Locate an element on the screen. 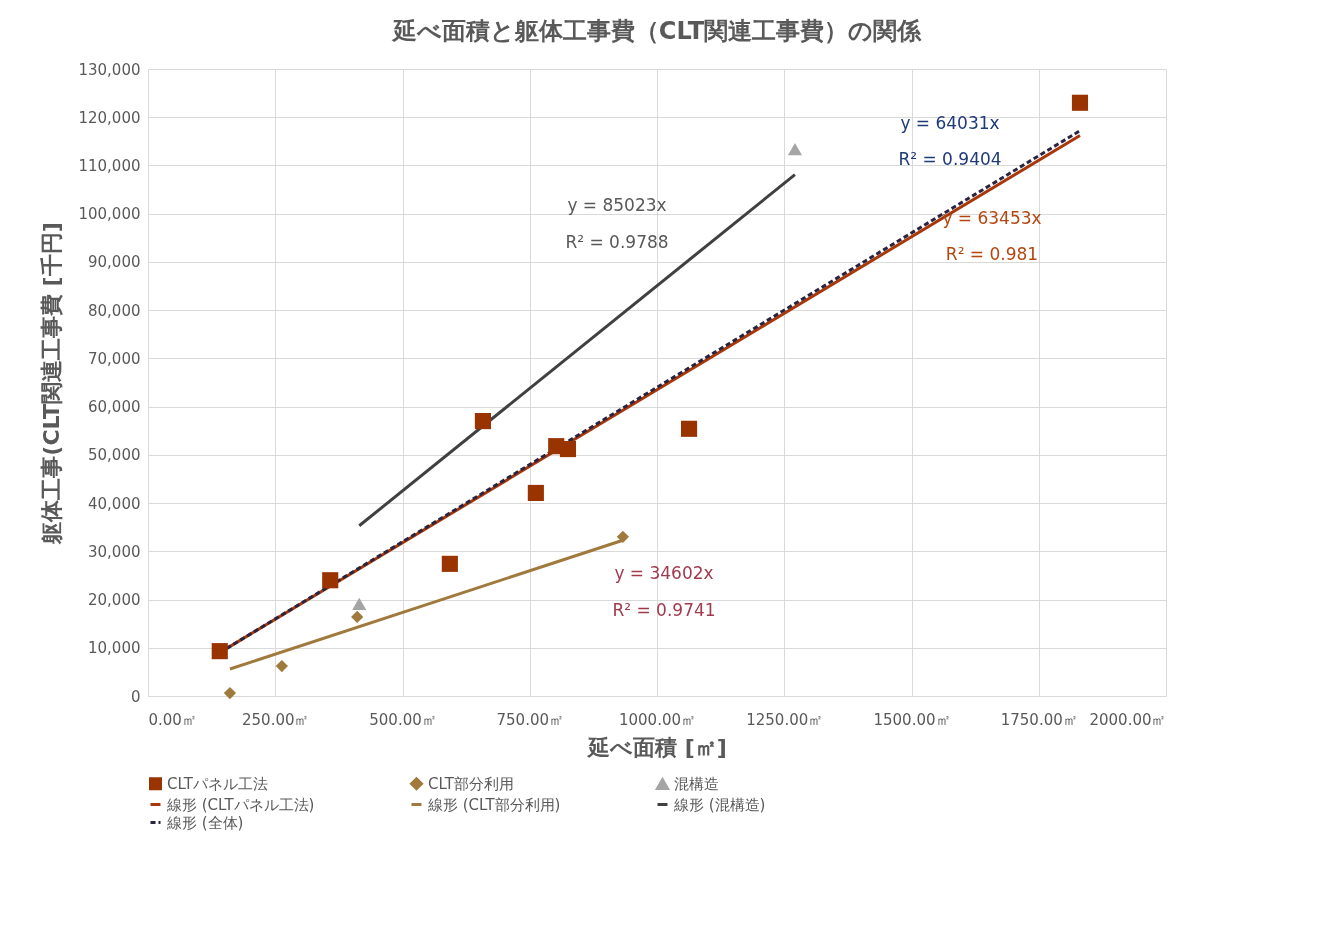 The height and width of the screenshot is (933, 1335). x-tick-label: 1500.00㎡ is located at coordinates (912, 719).